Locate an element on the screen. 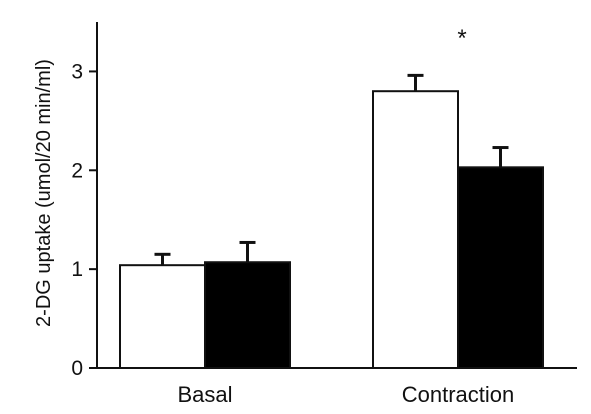 This screenshot has height=414, width=591. y-tick-label: 1 is located at coordinates (77, 269).